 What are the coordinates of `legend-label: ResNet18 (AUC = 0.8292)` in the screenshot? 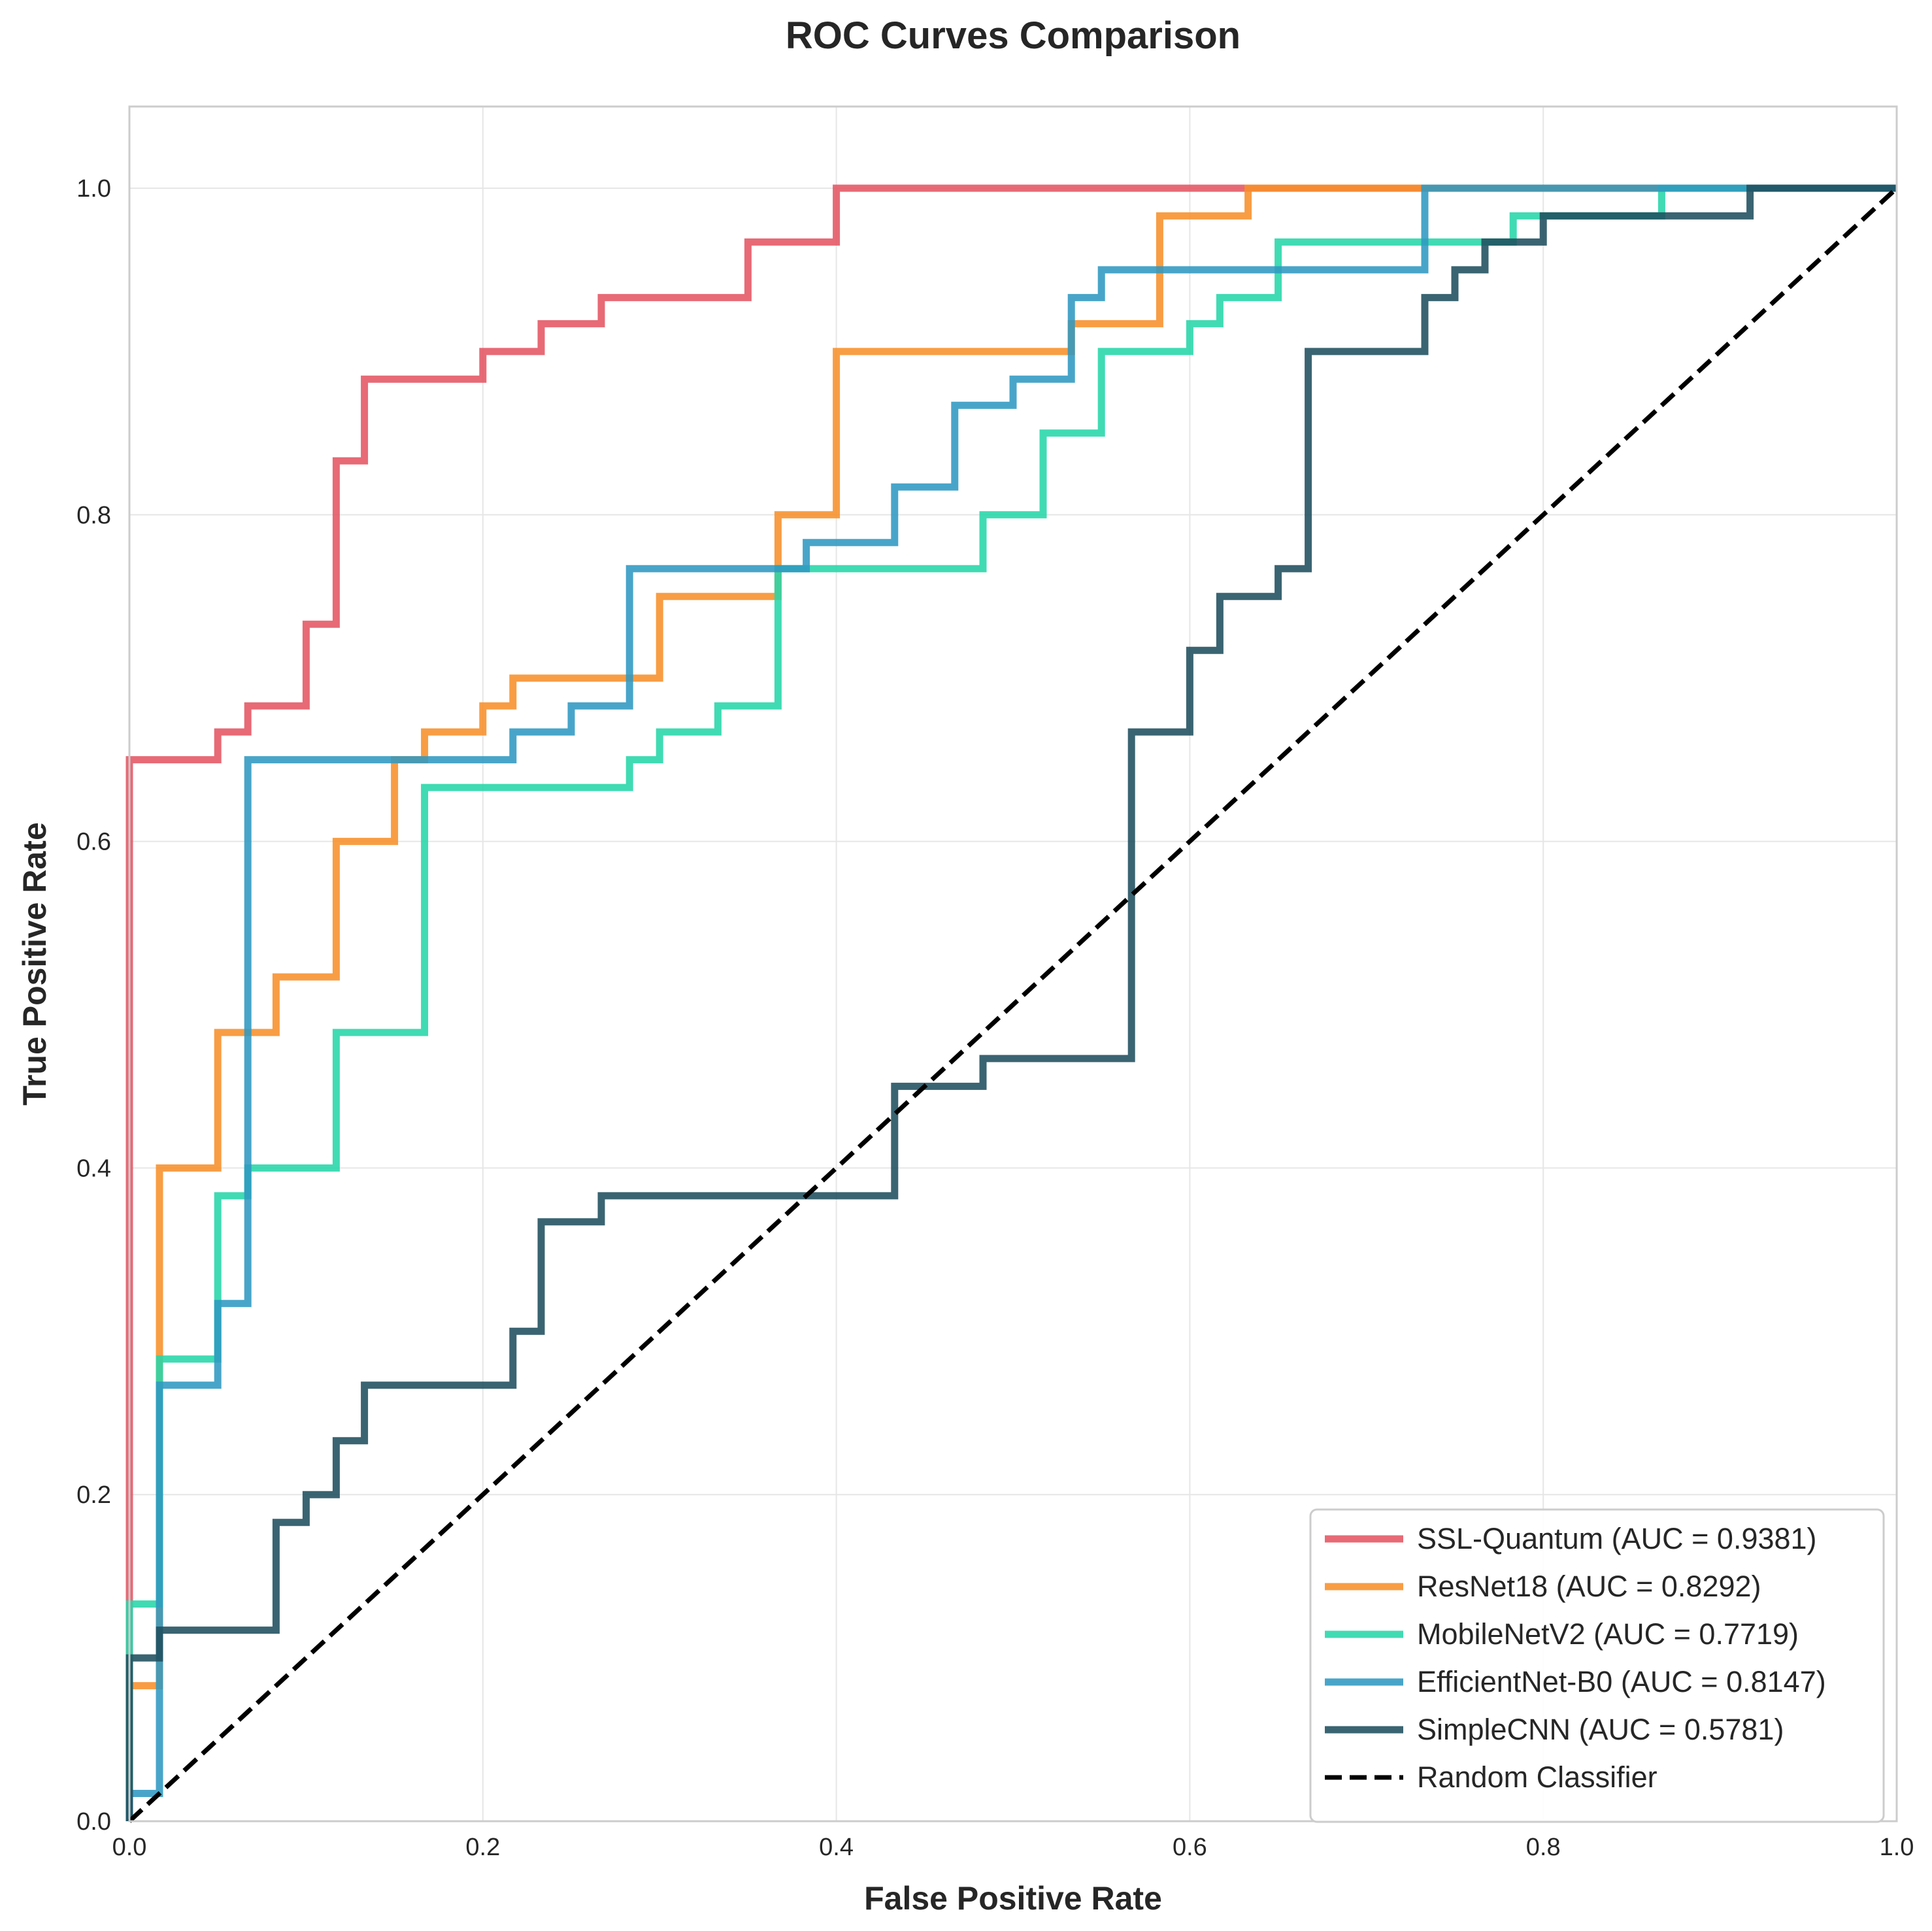 It's located at (1589, 1586).